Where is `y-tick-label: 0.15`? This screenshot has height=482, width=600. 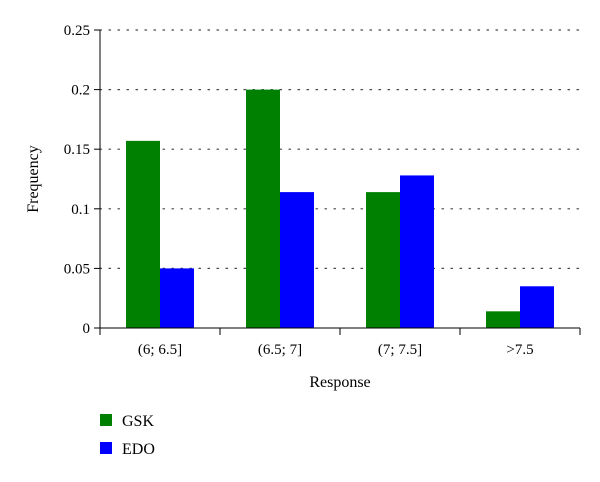 y-tick-label: 0.15 is located at coordinates (77, 150).